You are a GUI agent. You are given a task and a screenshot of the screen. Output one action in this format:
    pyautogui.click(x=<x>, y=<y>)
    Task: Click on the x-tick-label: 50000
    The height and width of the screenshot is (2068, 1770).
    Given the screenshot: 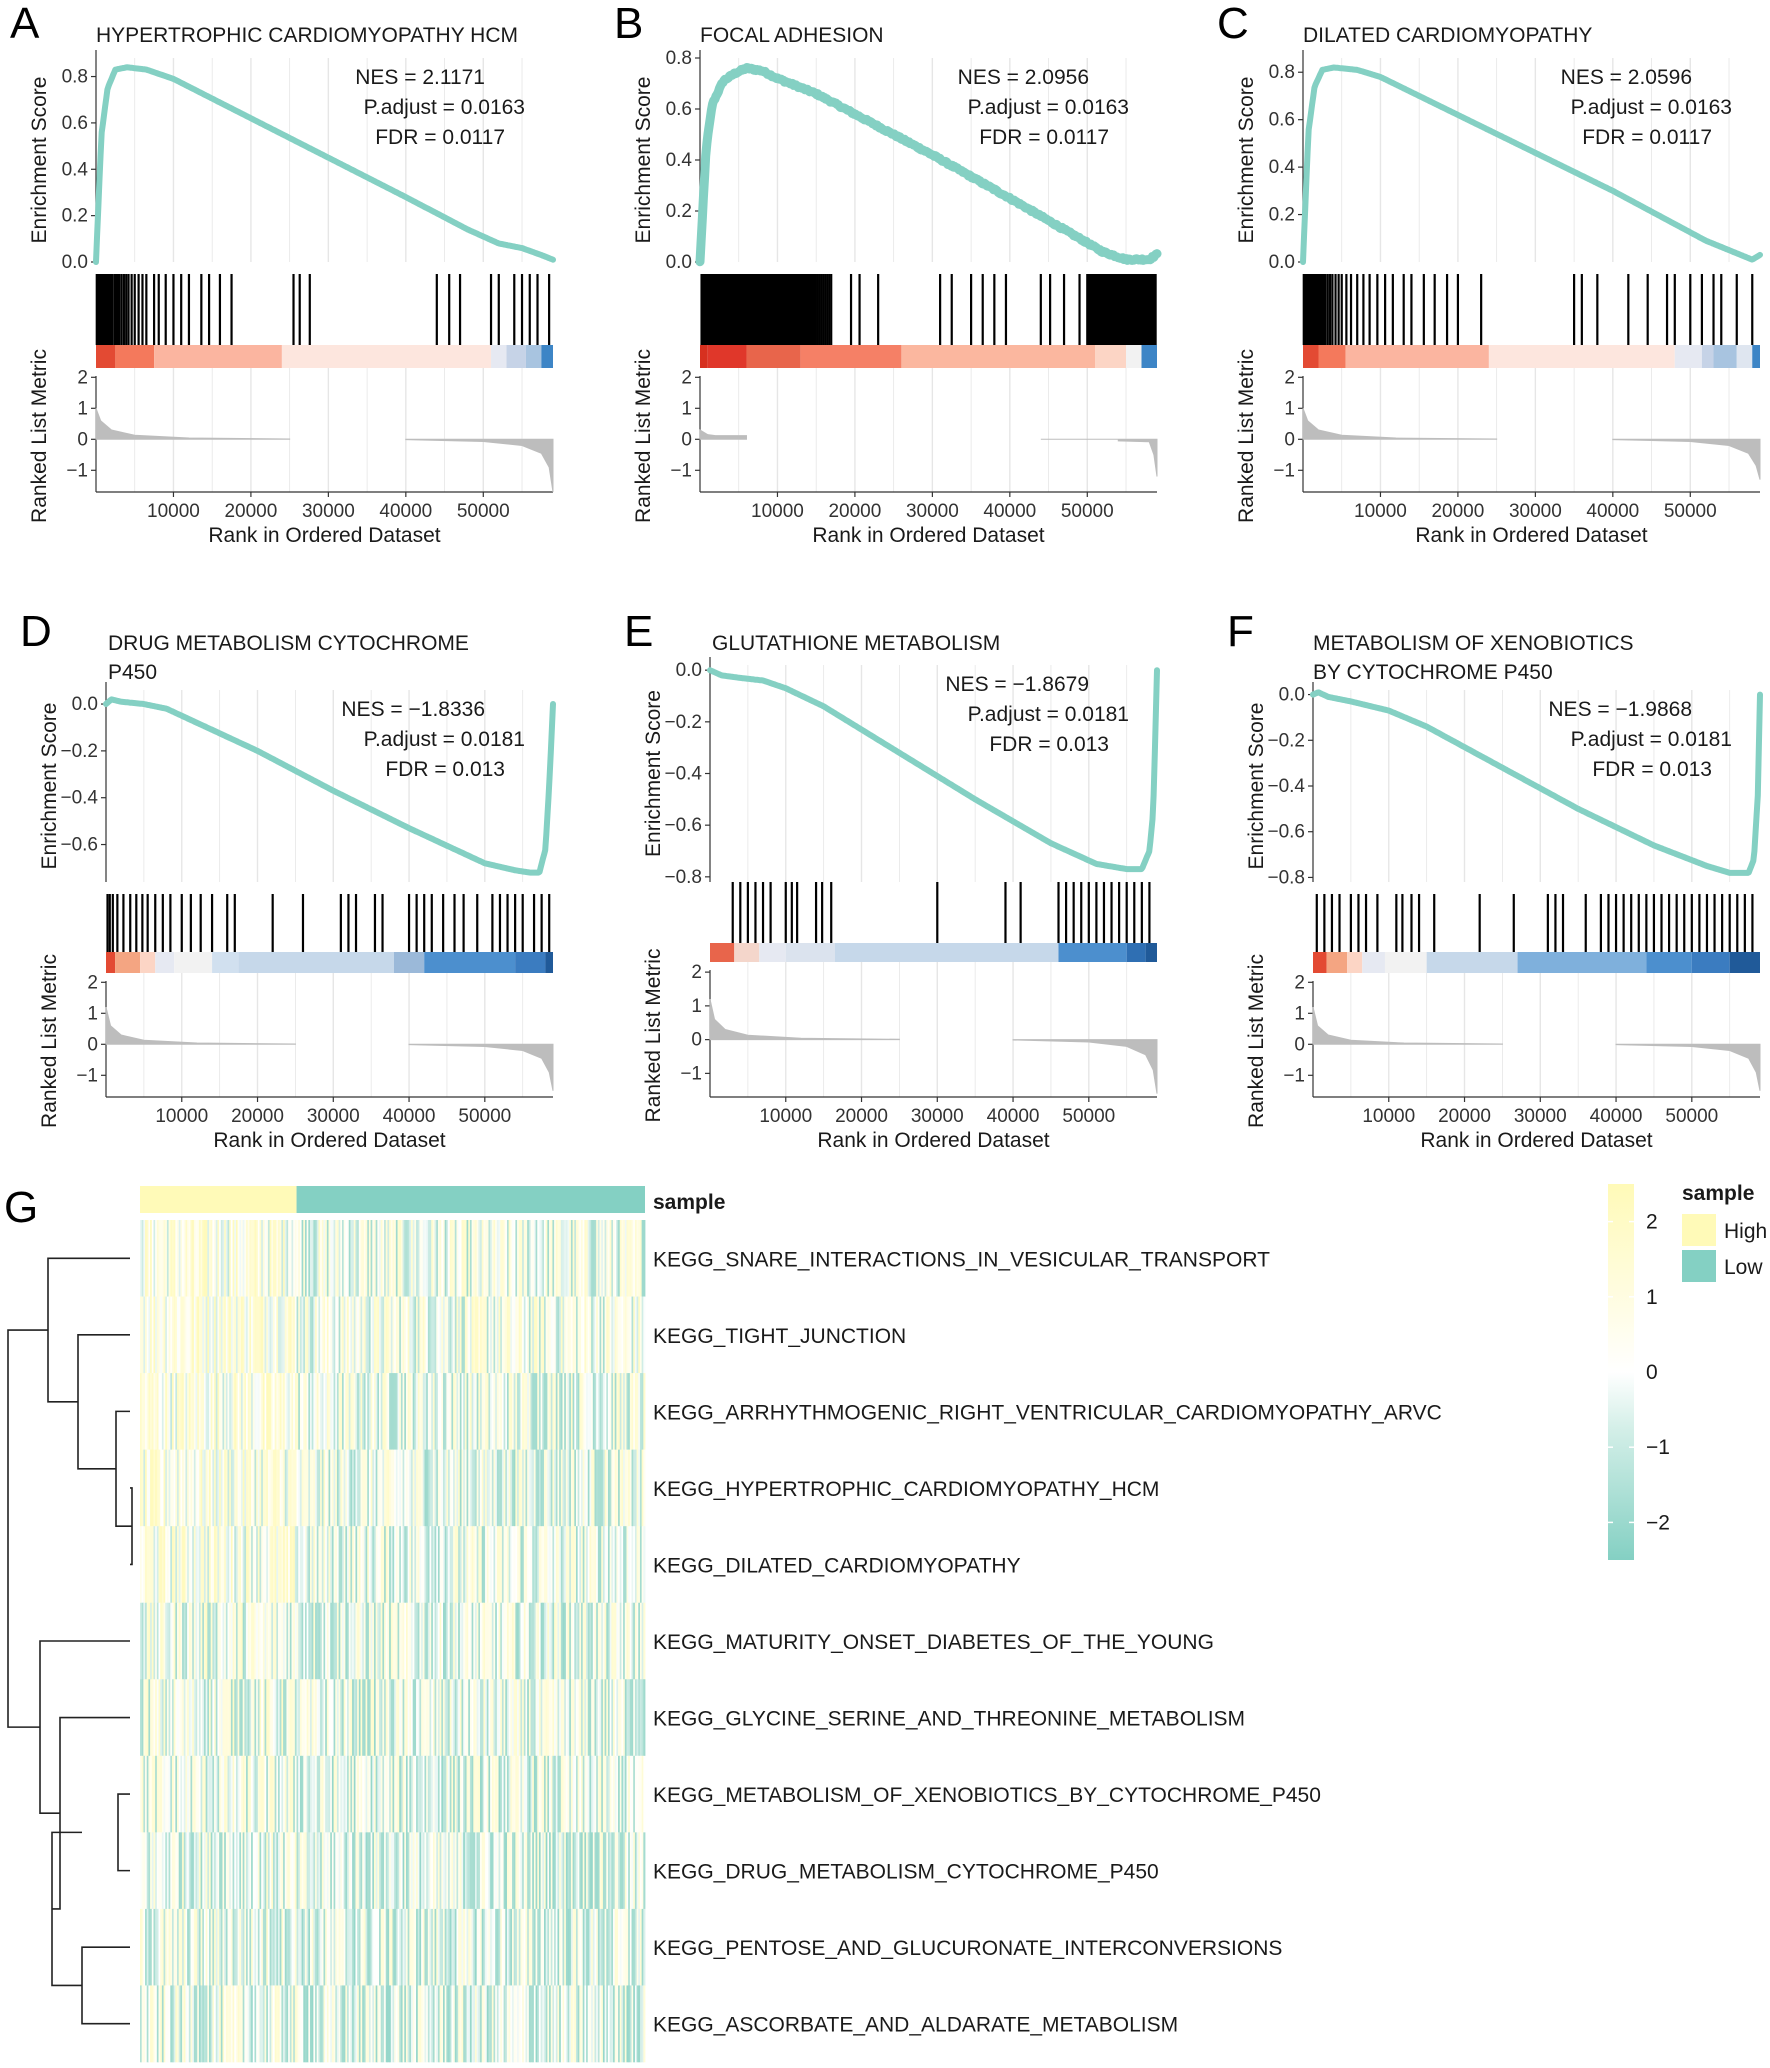 What is the action you would take?
    pyautogui.click(x=484, y=1116)
    